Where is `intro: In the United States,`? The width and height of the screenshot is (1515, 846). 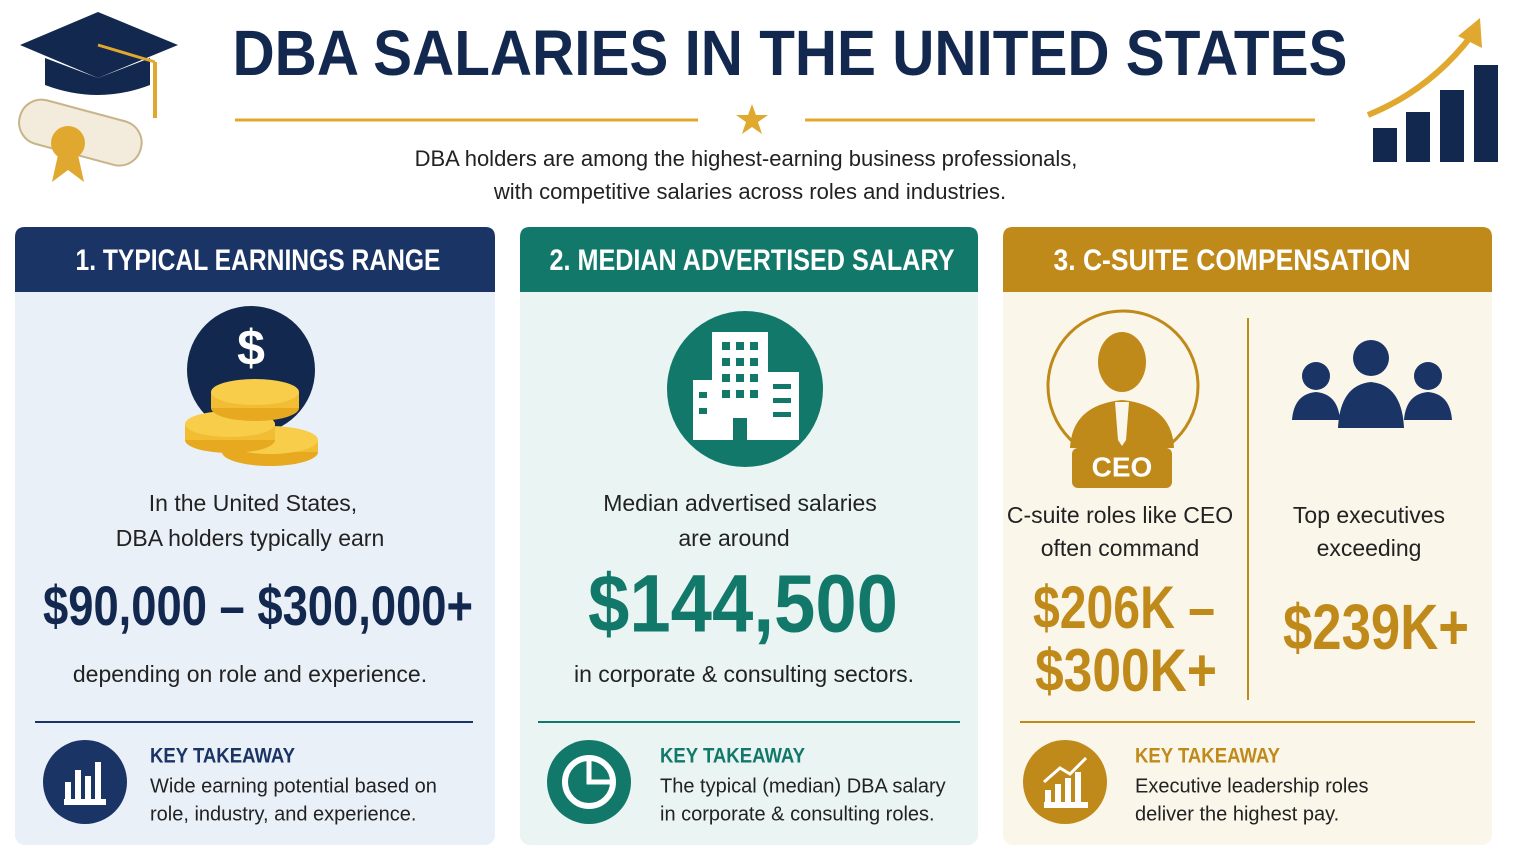
intro: In the United States, is located at coordinates (253, 503).